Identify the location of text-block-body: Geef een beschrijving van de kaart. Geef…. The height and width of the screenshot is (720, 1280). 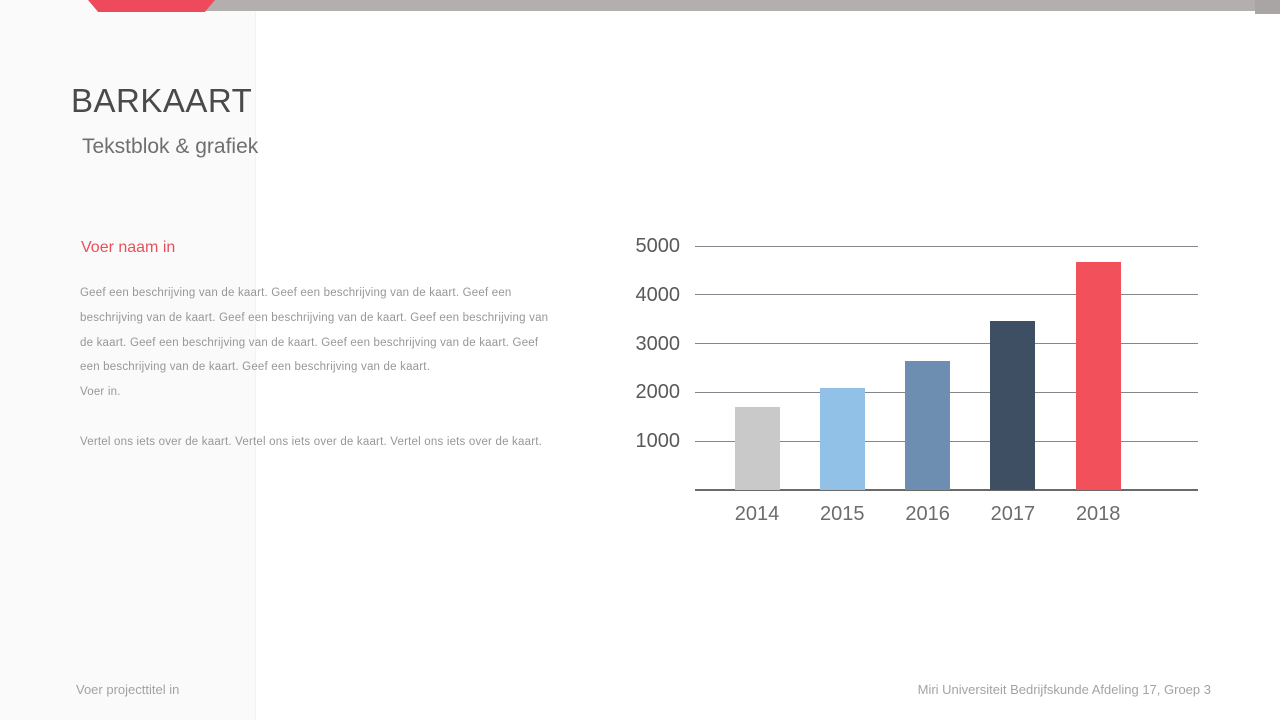
(320, 368).